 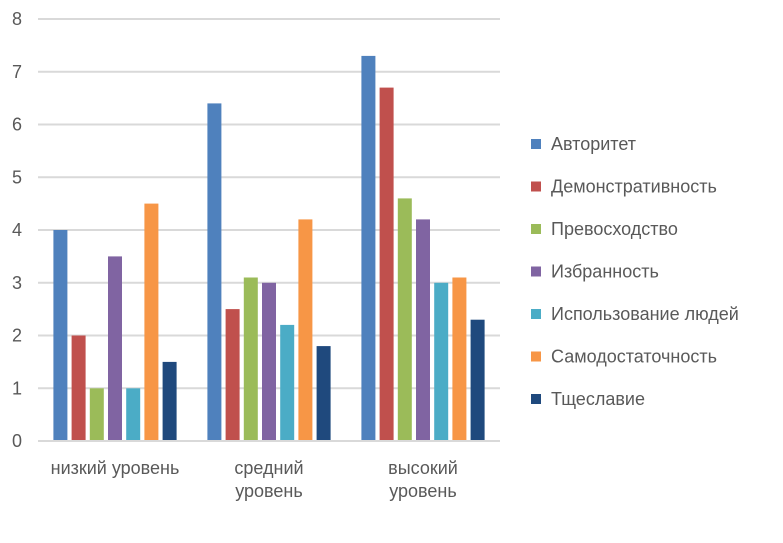 What do you see at coordinates (17, 388) in the screenshot?
I see `y-tick-label: 1` at bounding box center [17, 388].